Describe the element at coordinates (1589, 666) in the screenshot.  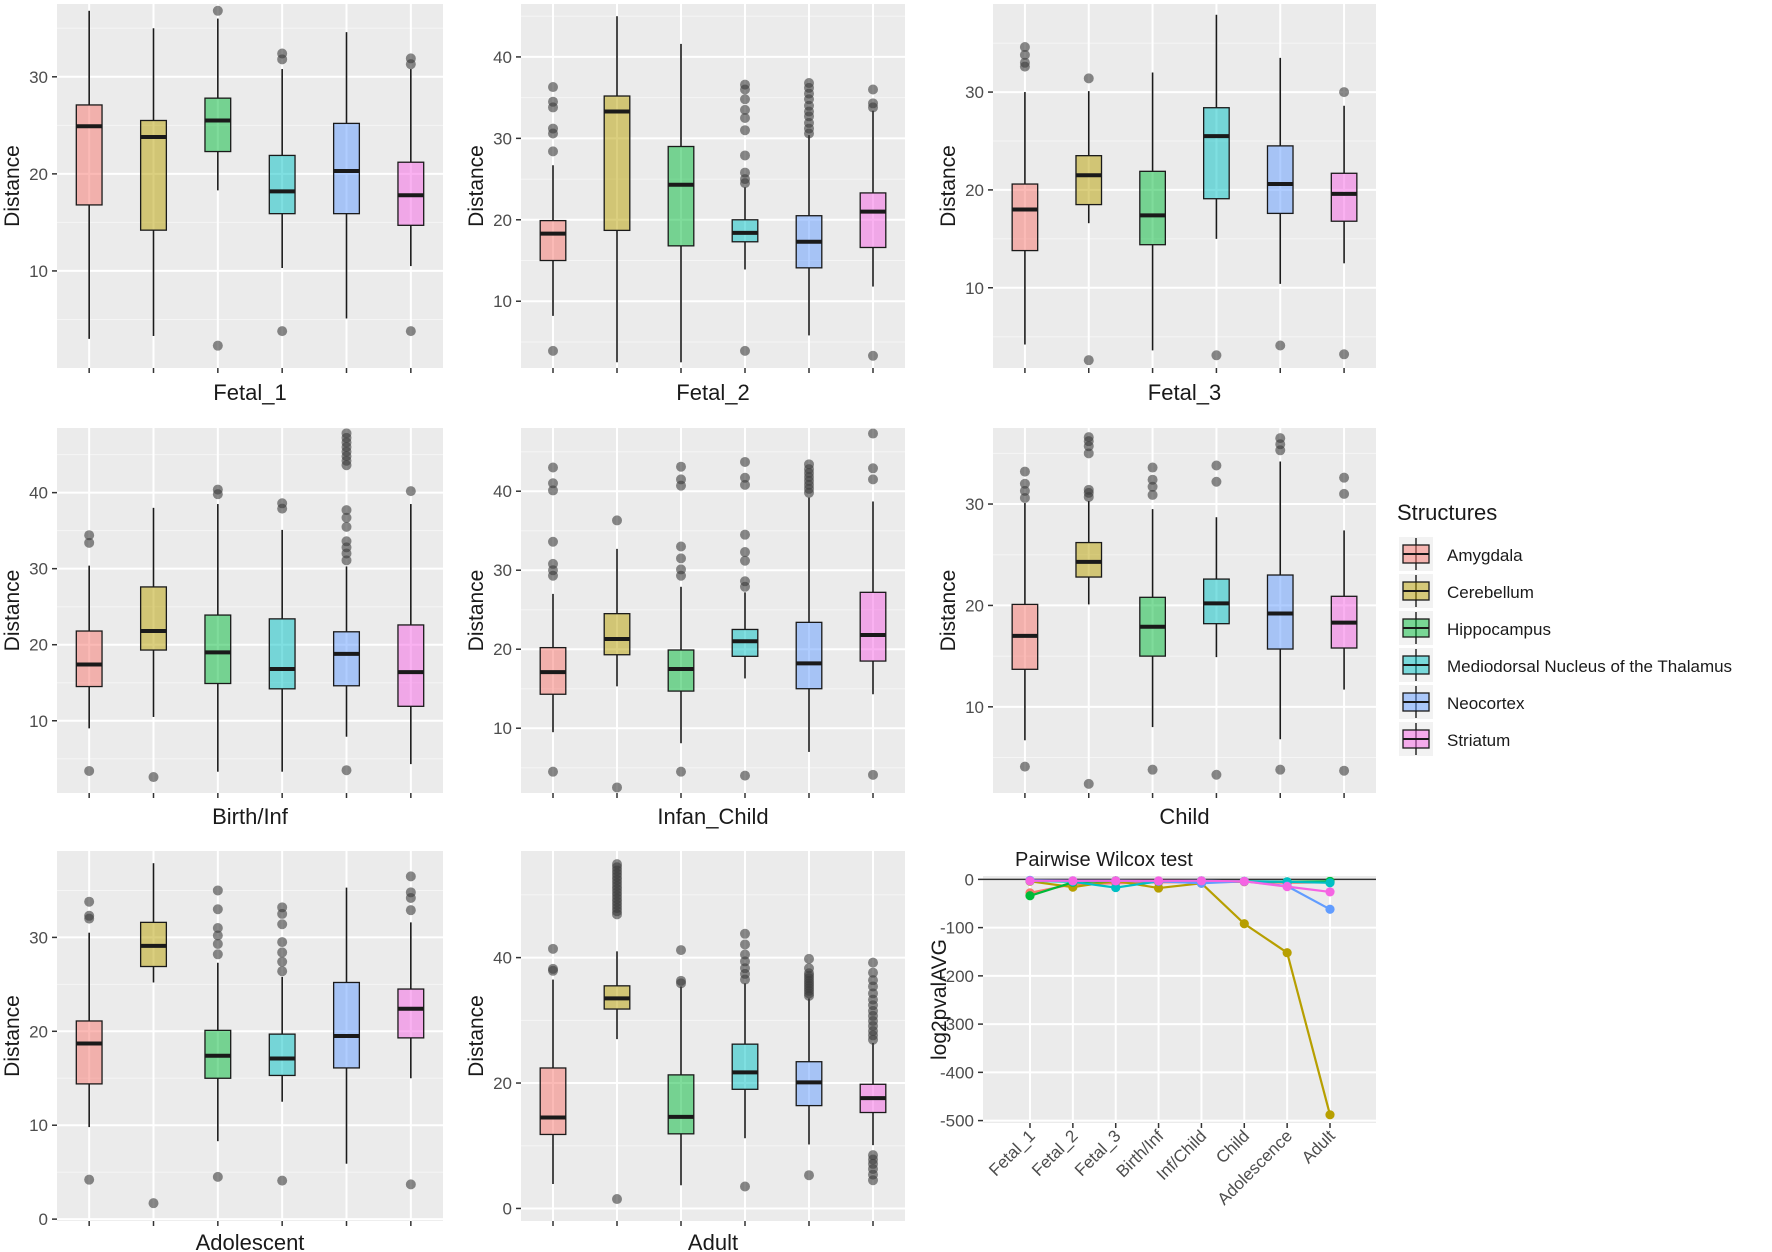
I see `legend-label: Mediodorsal Nucleus of the Thalamus` at that location.